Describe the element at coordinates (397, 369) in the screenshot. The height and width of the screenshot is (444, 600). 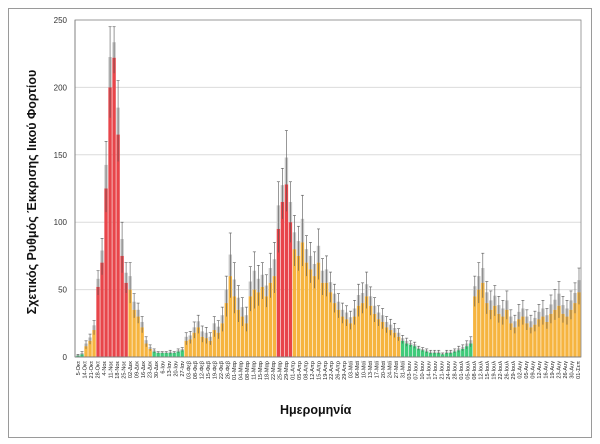
I see `x-tick-label: 27-Μαϊ` at that location.